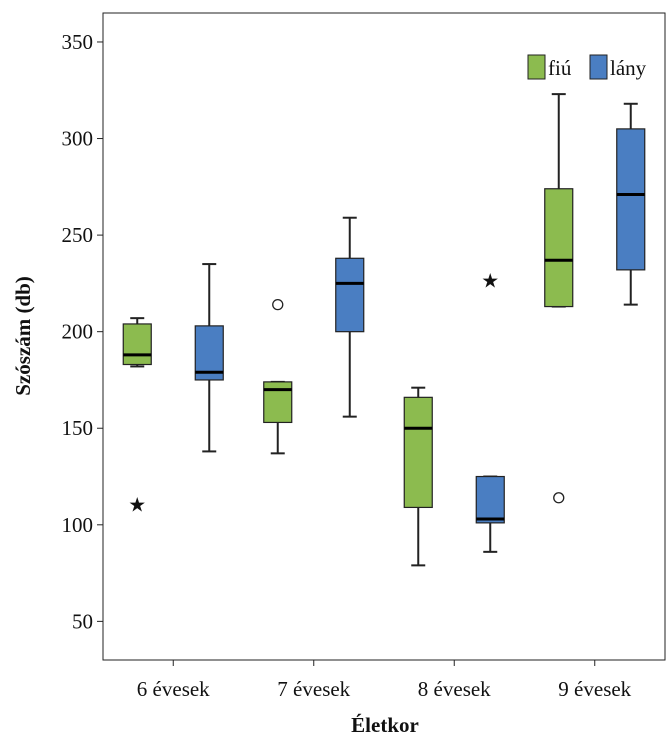  I want to click on legend: fiú lány, so click(587, 67).